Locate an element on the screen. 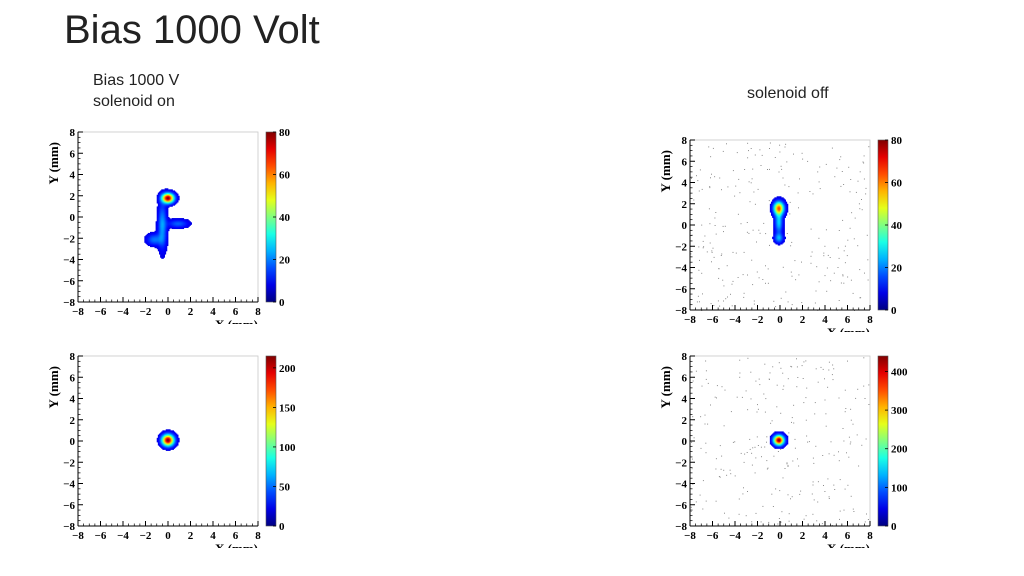 The width and height of the screenshot is (1024, 576). y-tick-label: 4 is located at coordinates (685, 400).